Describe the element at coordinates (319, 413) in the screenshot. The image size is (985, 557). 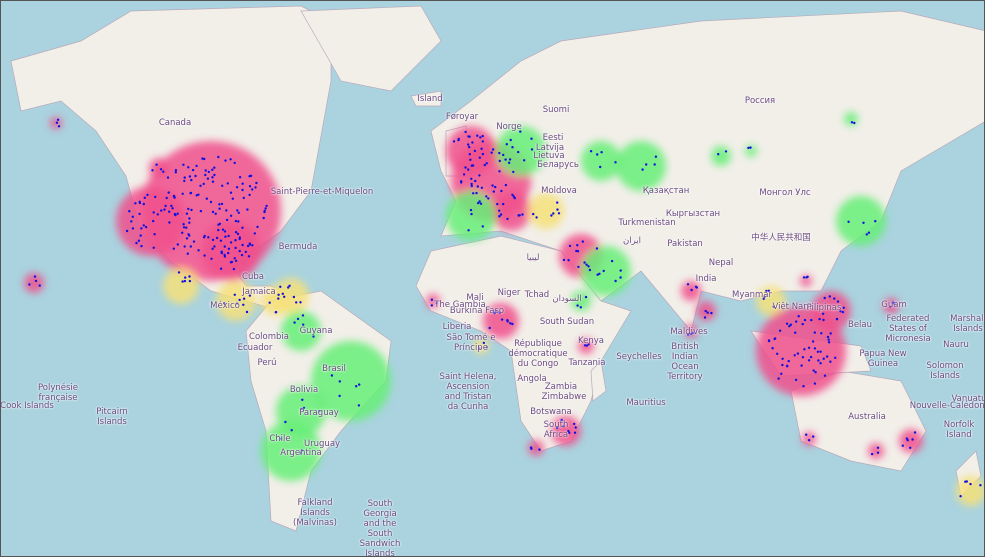
I see `place-label: Paraguay` at that location.